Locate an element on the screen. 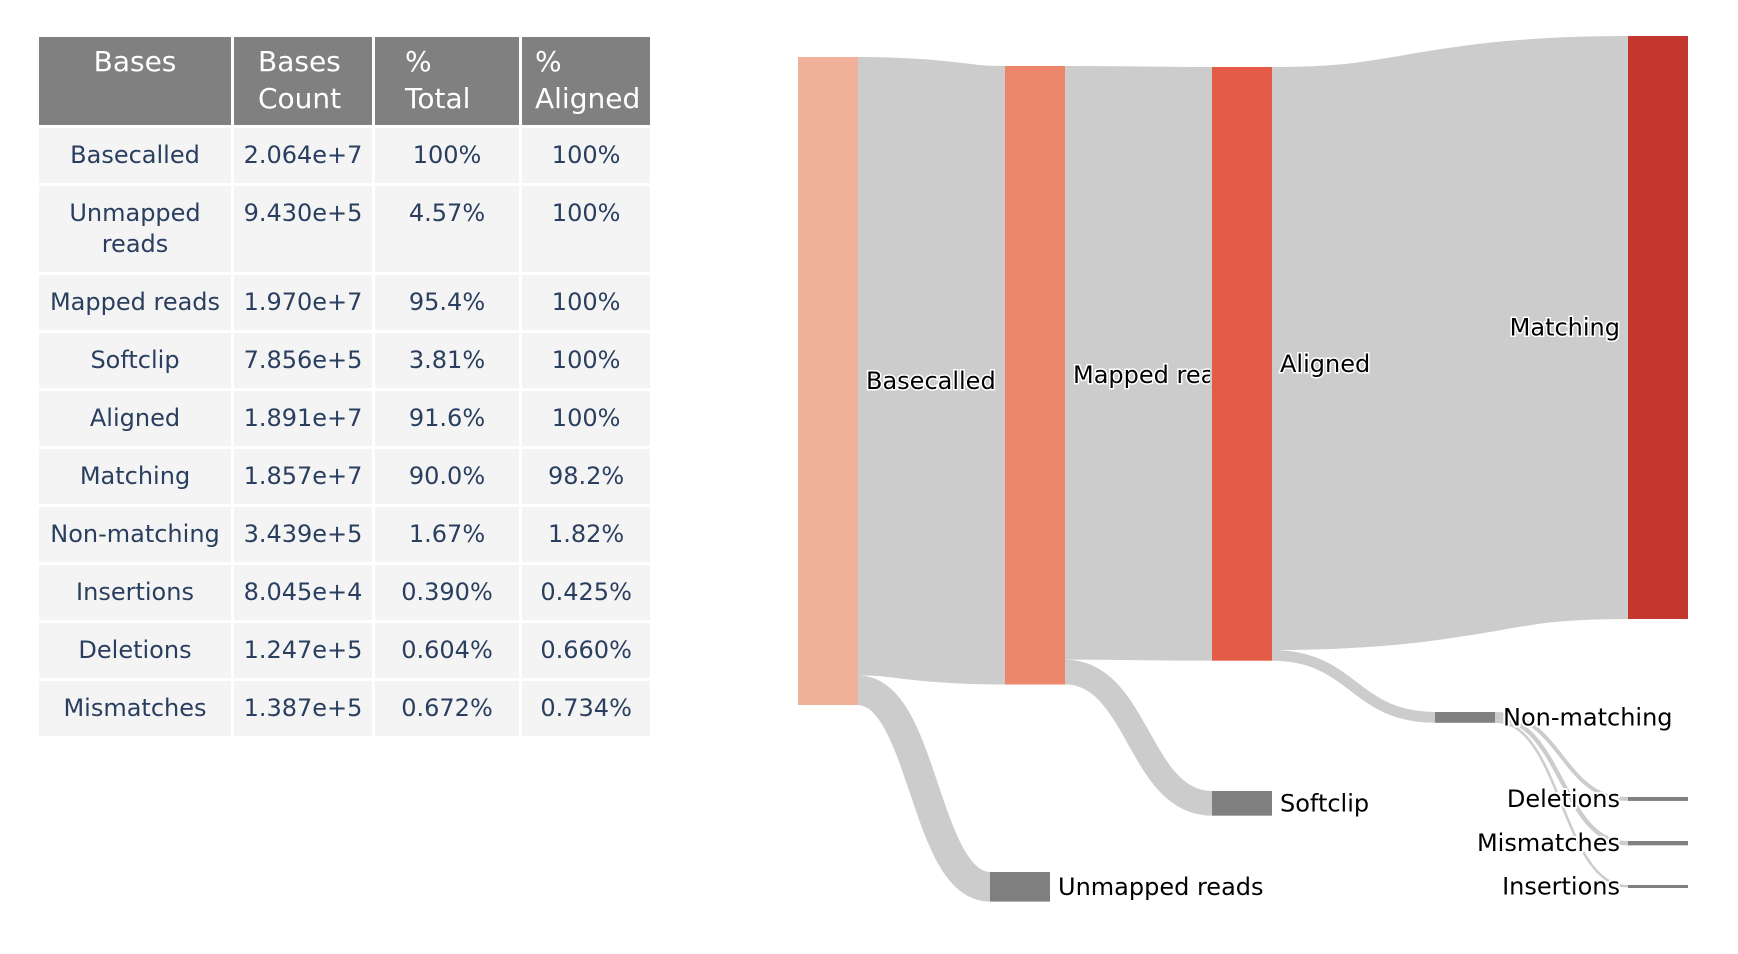  table-row: Aligned 1.891e+7 91.6% 100% is located at coordinates (346, 420).